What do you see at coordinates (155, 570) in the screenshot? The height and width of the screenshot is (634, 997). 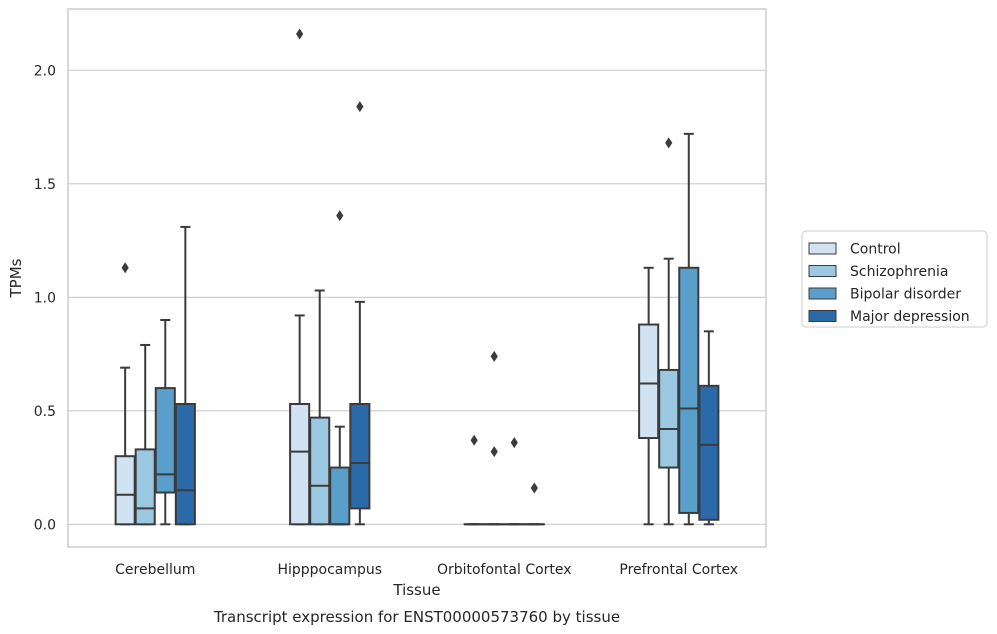 I see `x-tick-label: Cerebellum` at bounding box center [155, 570].